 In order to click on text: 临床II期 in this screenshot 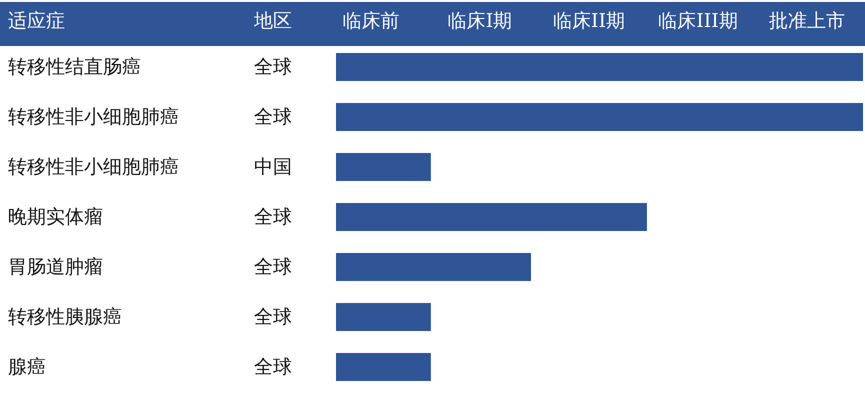, I will do `click(589, 21)`.